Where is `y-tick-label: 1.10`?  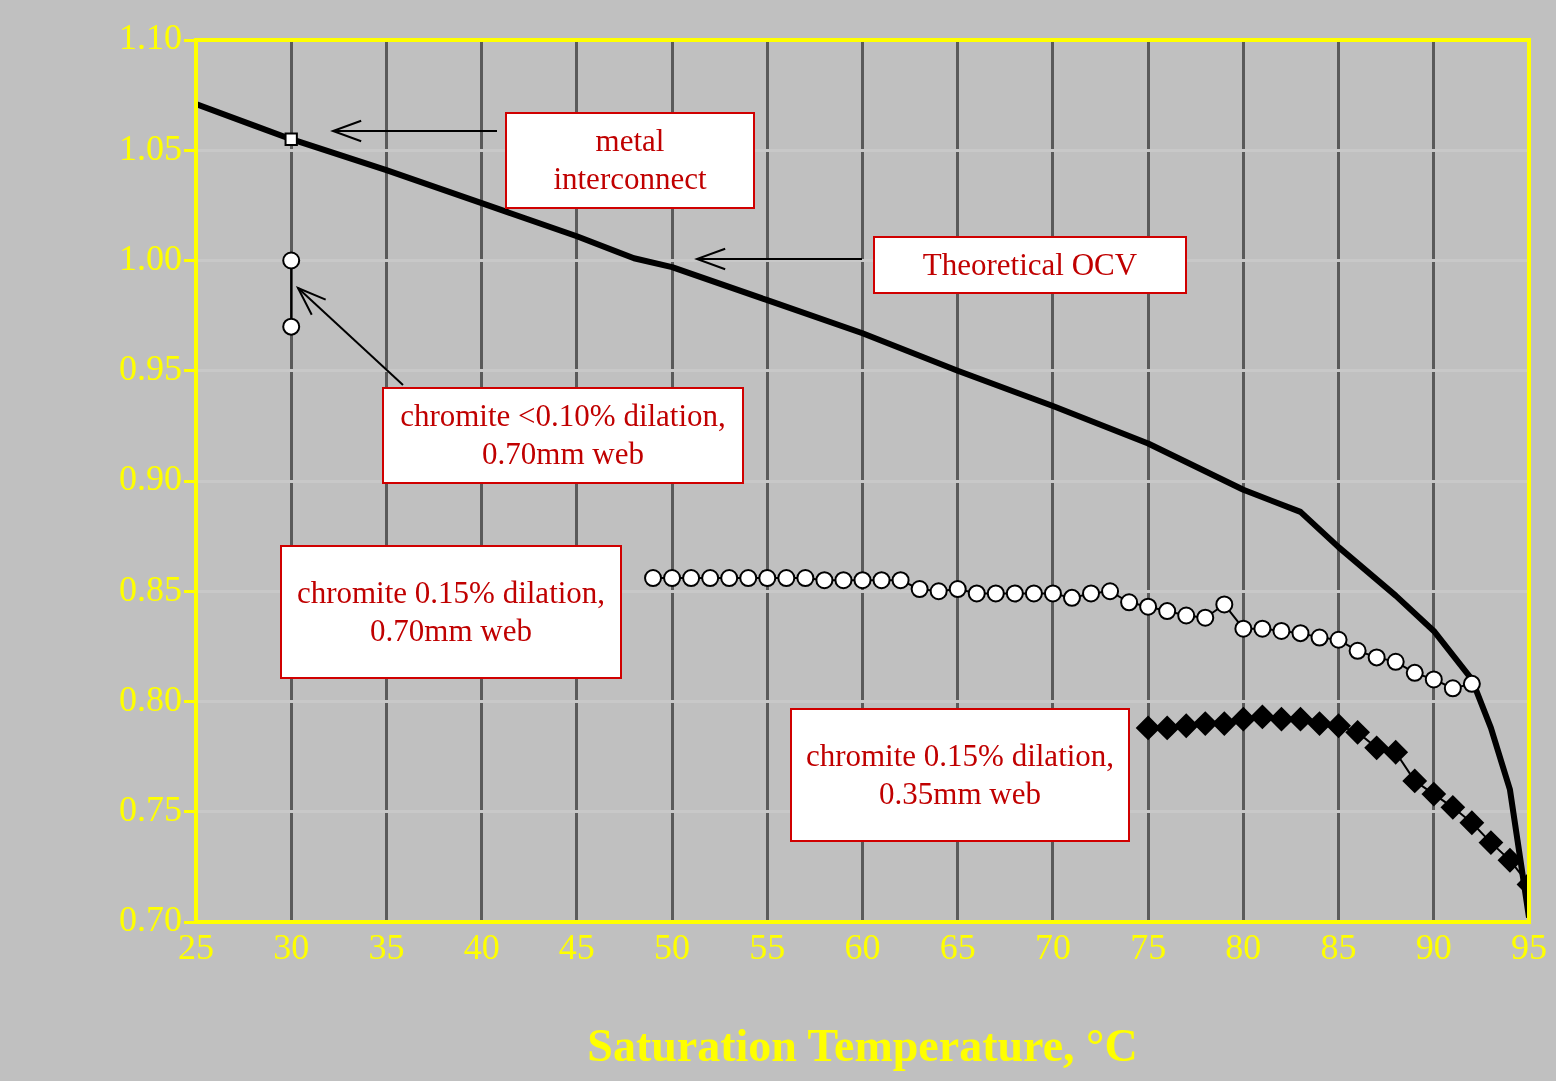 y-tick-label: 1.10 is located at coordinates (150, 37).